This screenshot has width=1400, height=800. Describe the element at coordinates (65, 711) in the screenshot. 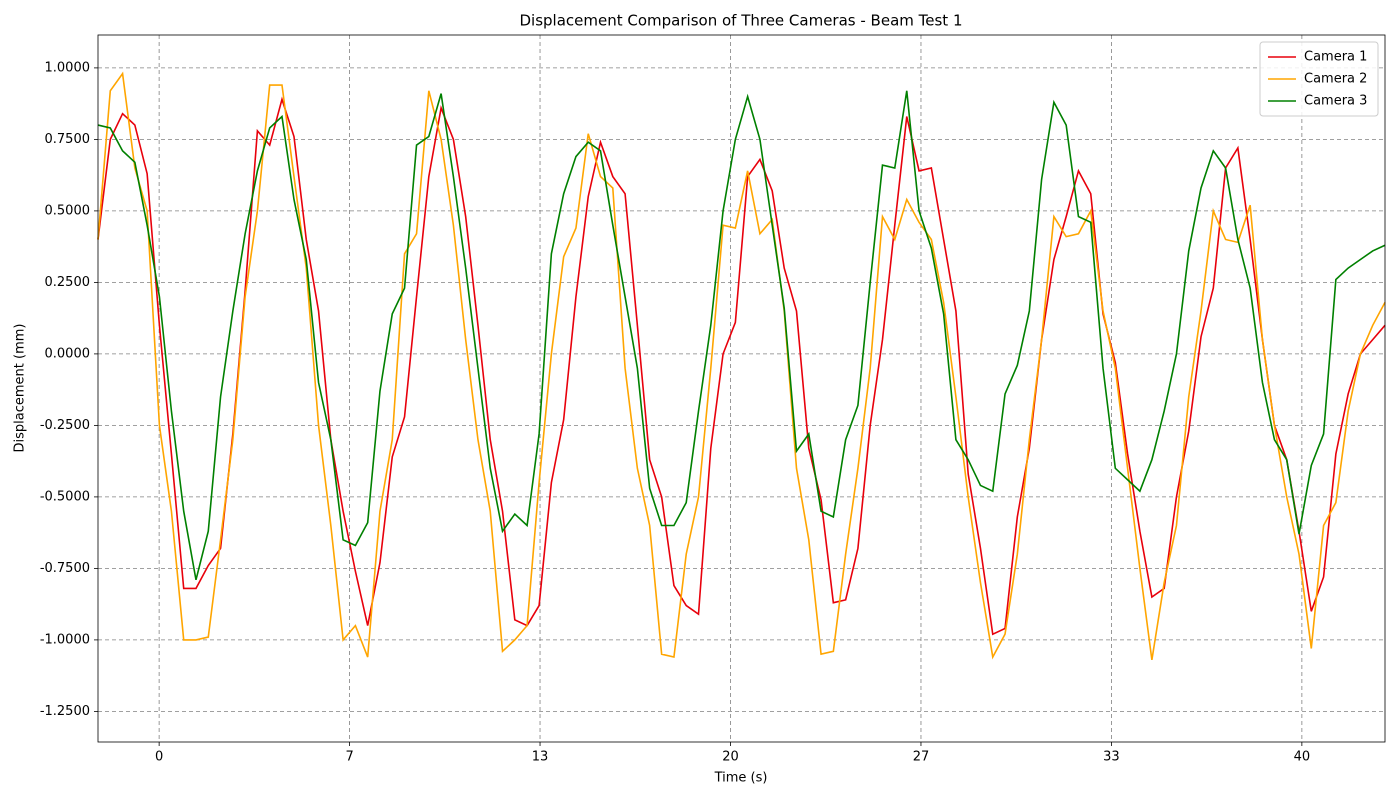

I see `y-tick-label: -1.2500` at that location.